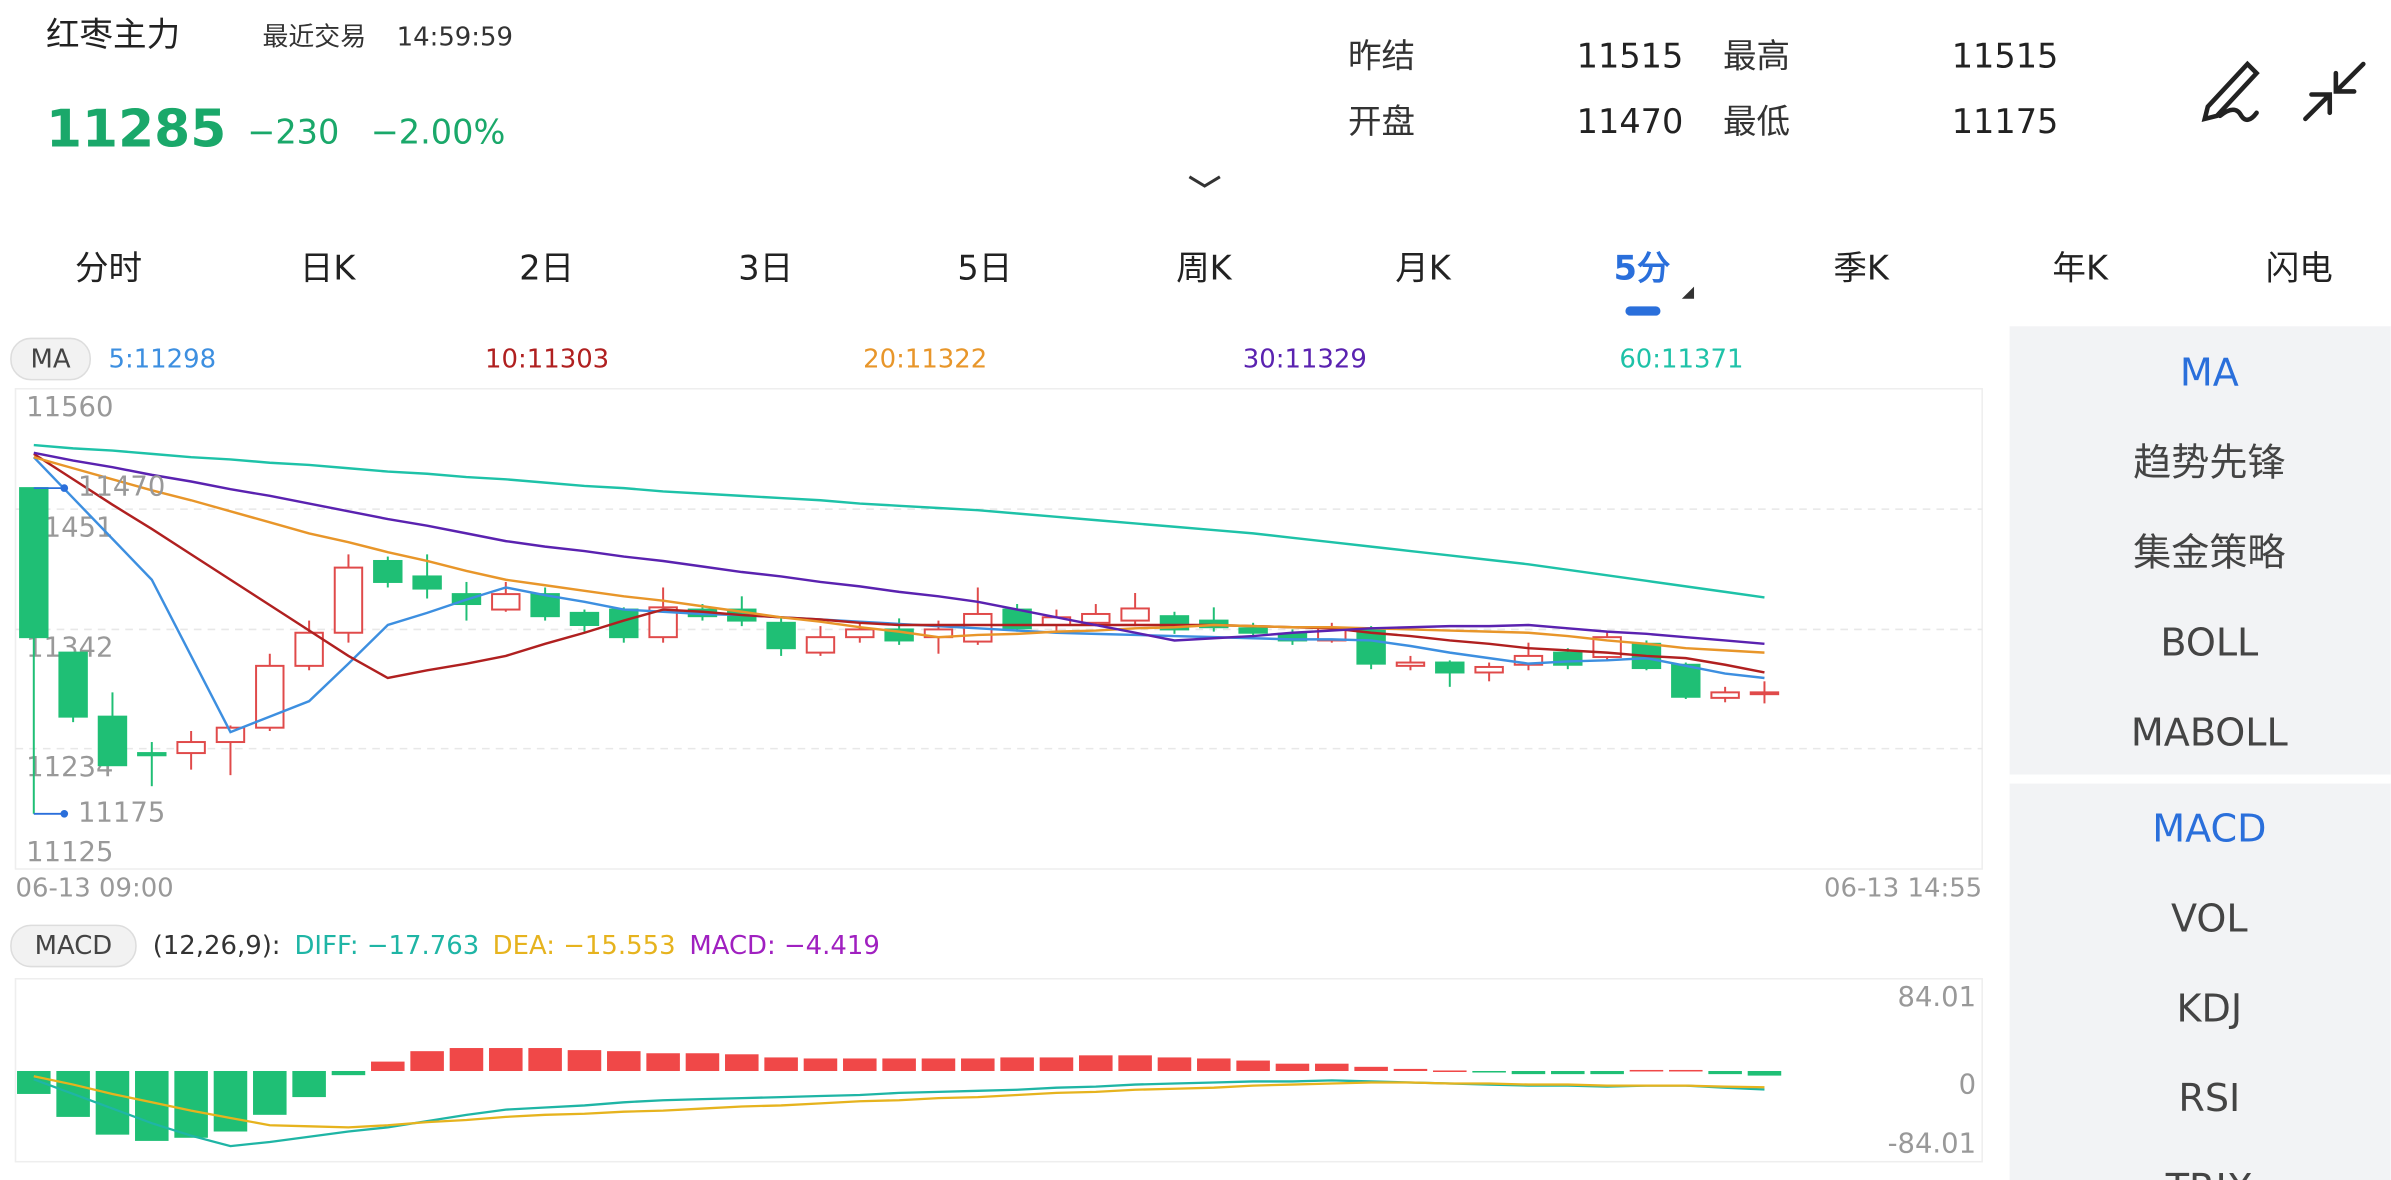  What do you see at coordinates (1642, 267) in the screenshot?
I see `period-tab: 5分` at bounding box center [1642, 267].